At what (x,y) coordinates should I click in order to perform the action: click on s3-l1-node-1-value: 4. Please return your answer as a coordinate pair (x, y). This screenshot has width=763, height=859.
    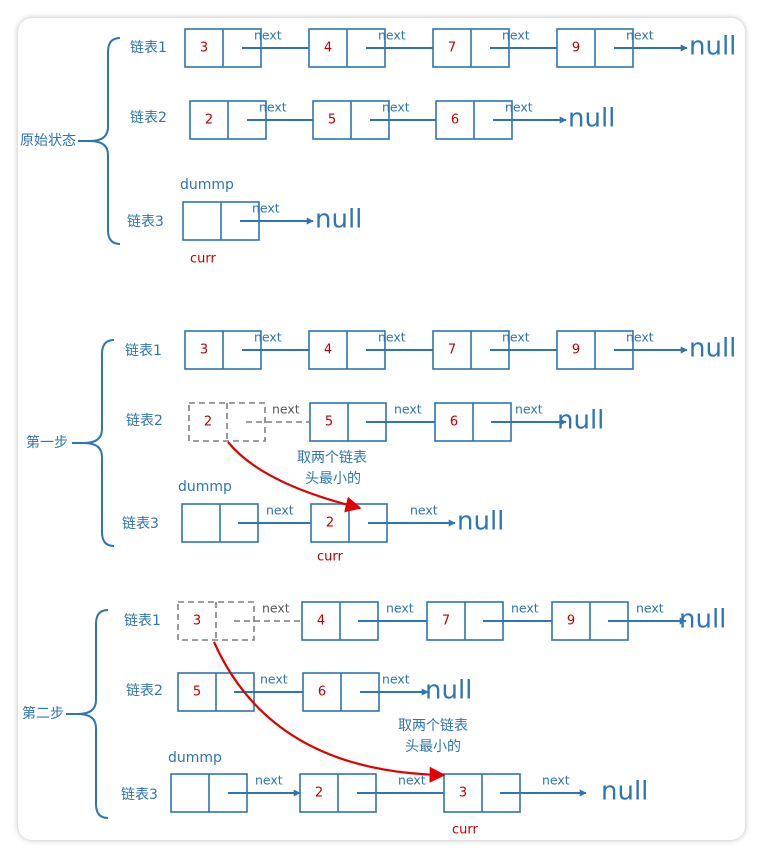
    Looking at the image, I should click on (321, 621).